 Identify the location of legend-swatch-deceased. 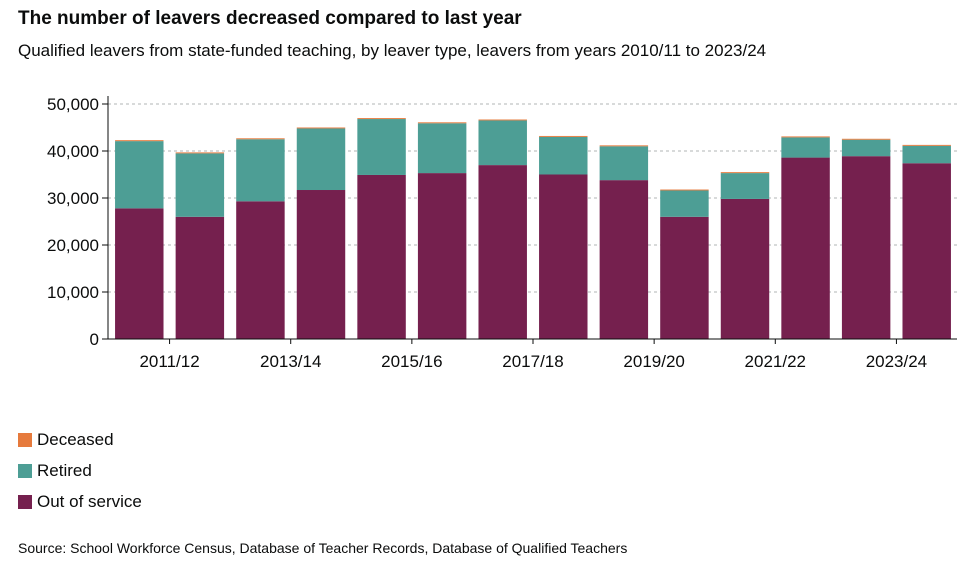
(25, 439).